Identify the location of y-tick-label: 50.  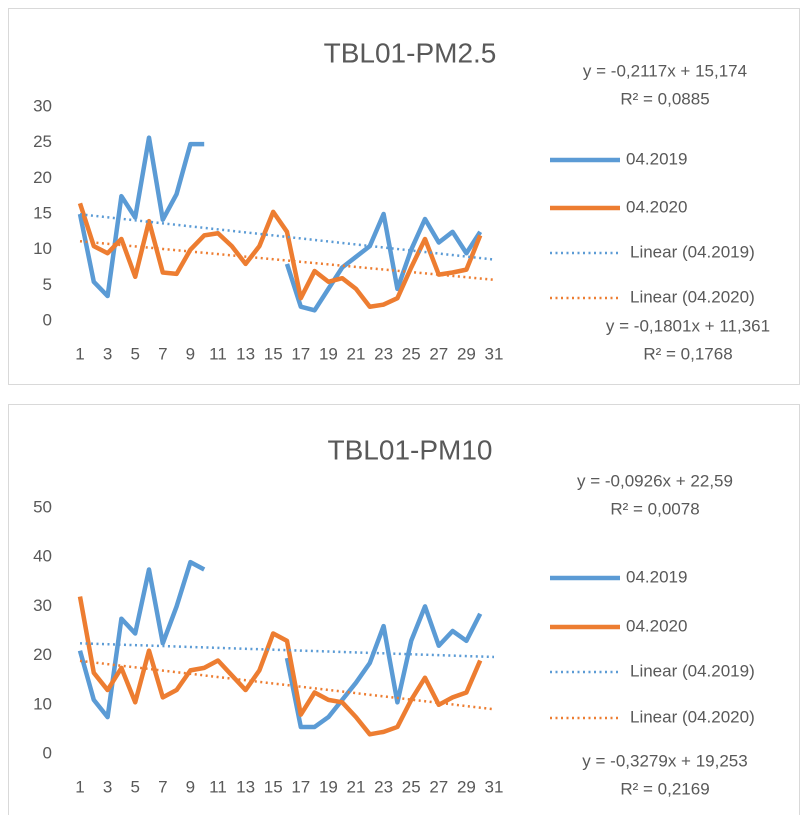
(42, 506).